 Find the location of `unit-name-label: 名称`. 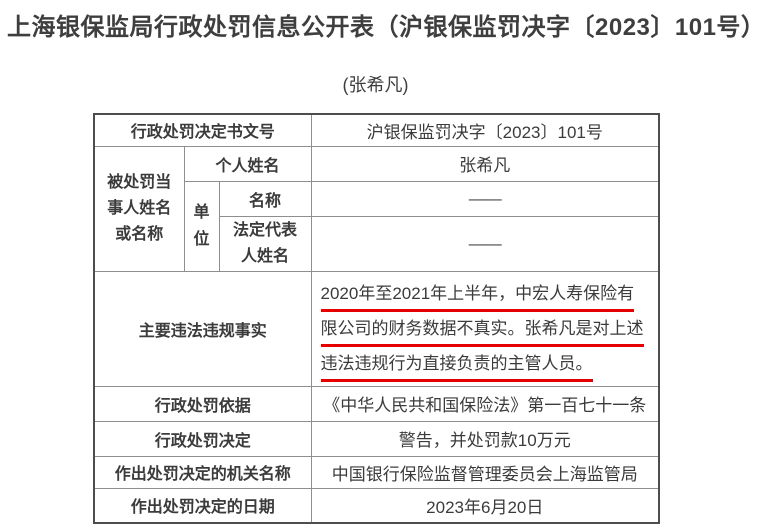

unit-name-label: 名称 is located at coordinates (265, 198).